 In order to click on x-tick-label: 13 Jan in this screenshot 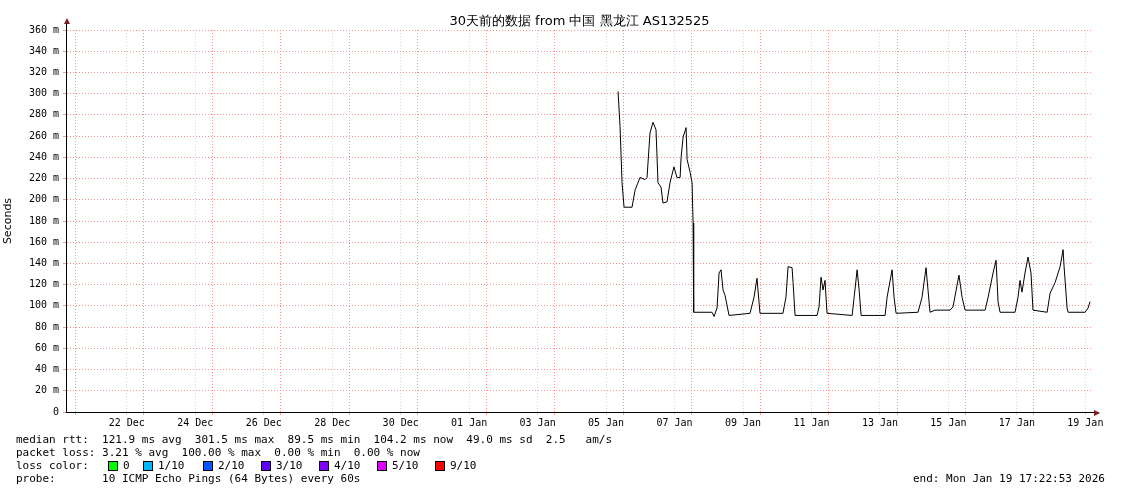, I will do `click(880, 422)`.